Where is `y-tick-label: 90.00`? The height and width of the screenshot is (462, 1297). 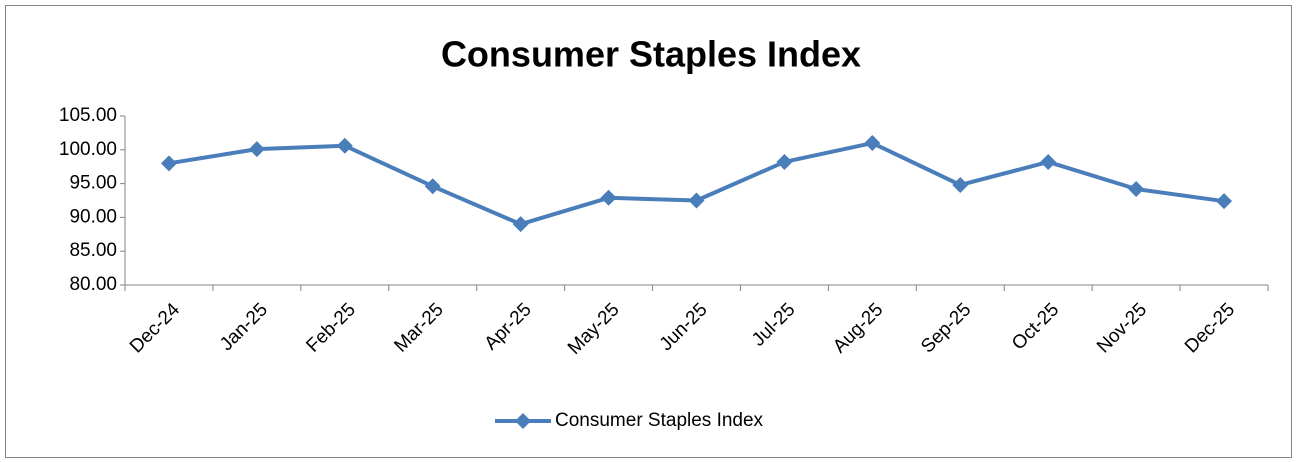
y-tick-label: 90.00 is located at coordinates (93, 216).